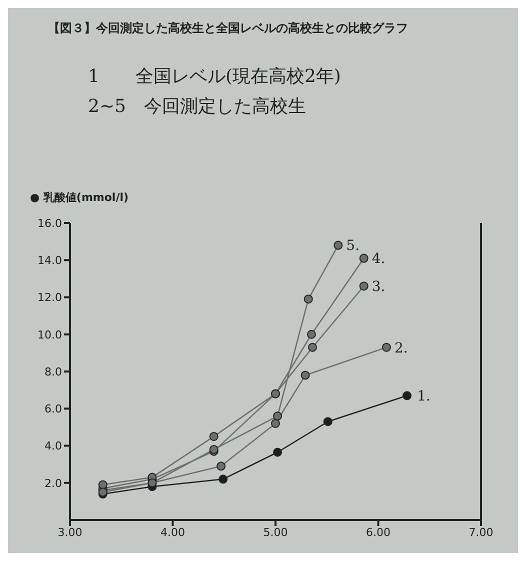 This screenshot has width=526, height=561. What do you see at coordinates (197, 106) in the screenshot?
I see `text: 2~5 今回測定した高校生` at bounding box center [197, 106].